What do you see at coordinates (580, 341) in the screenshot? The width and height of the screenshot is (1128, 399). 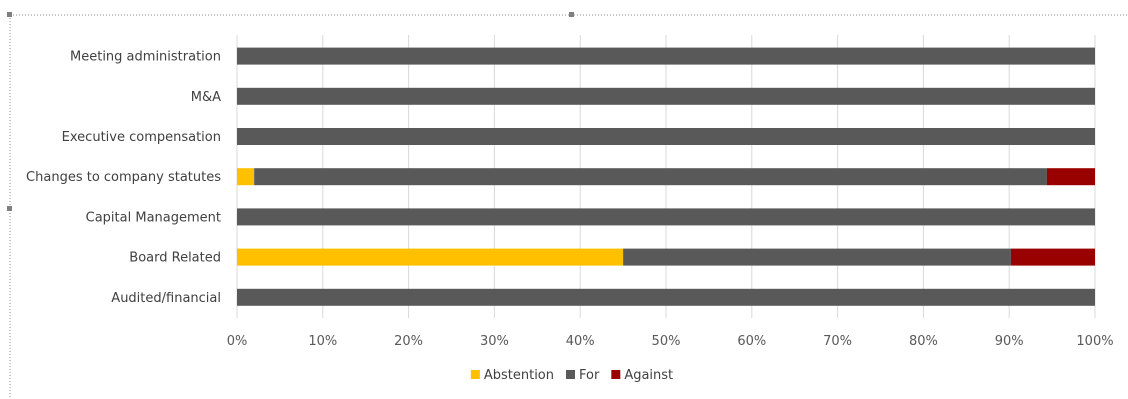 I see `x-tick-label: 40%` at bounding box center [580, 341].